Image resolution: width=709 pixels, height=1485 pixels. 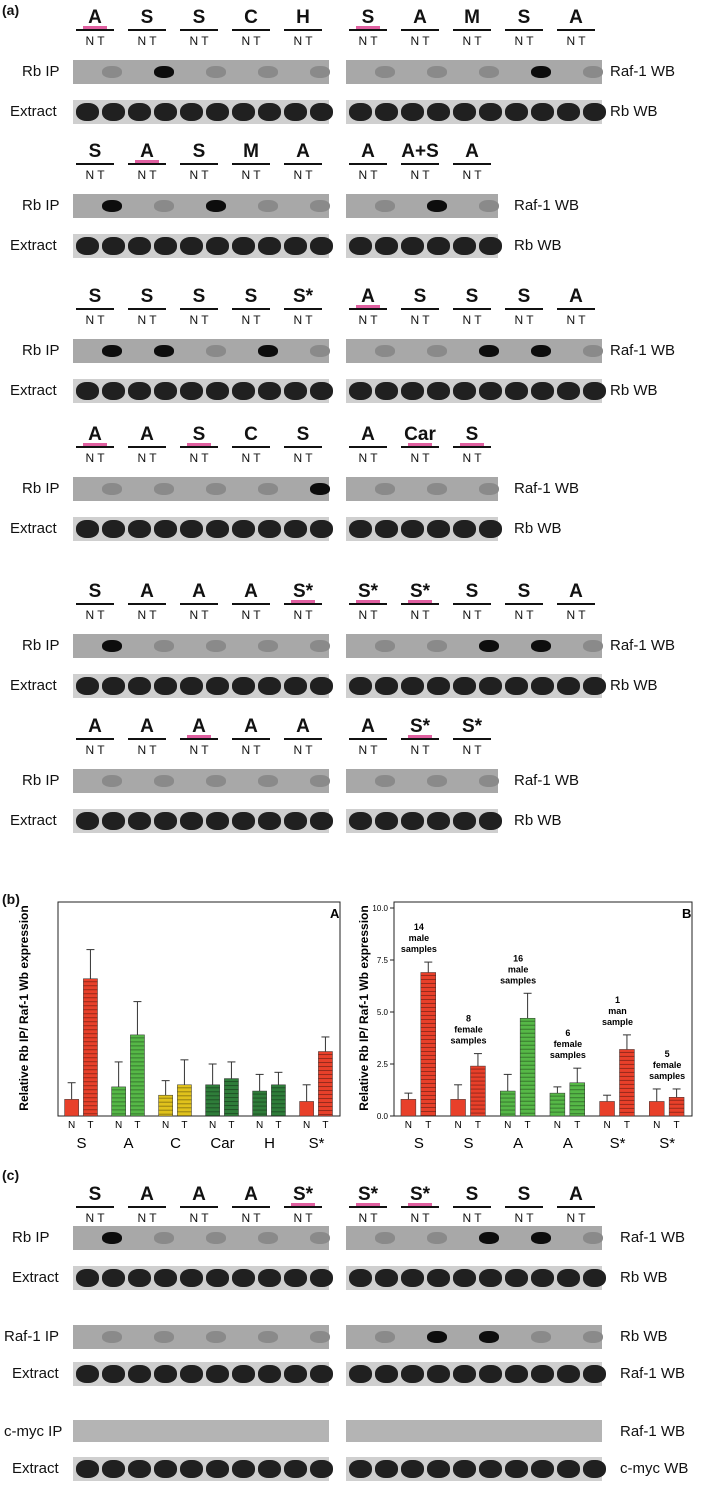 I want to click on x-category-label: A, so click(x=518, y=1143).